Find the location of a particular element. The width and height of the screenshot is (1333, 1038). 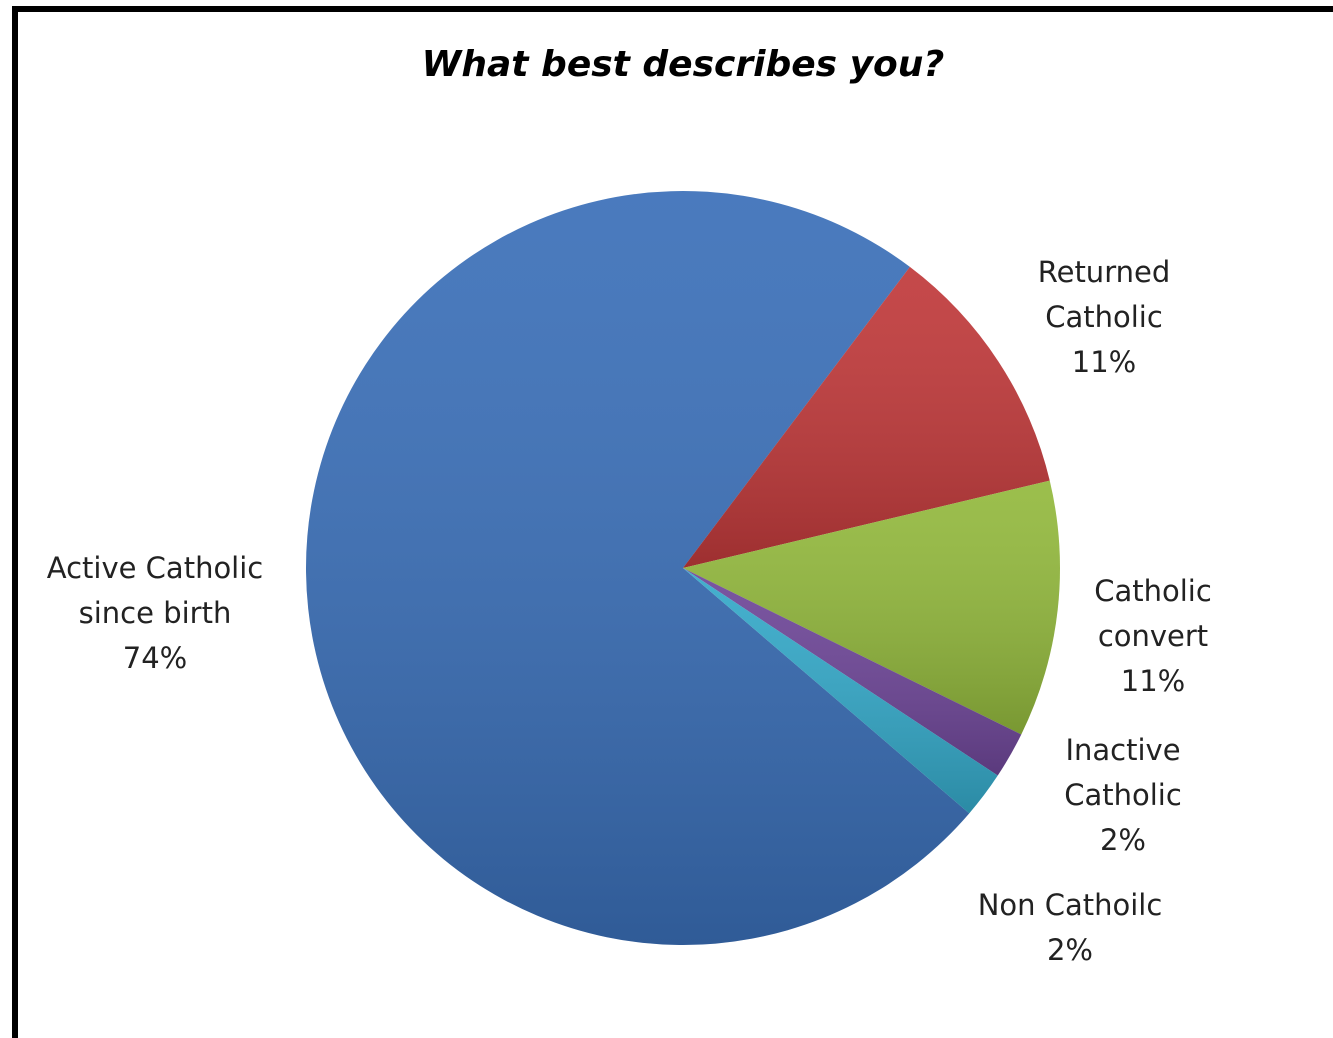

data-label-pct-catholic-convert: 11% is located at coordinates (1153, 681).